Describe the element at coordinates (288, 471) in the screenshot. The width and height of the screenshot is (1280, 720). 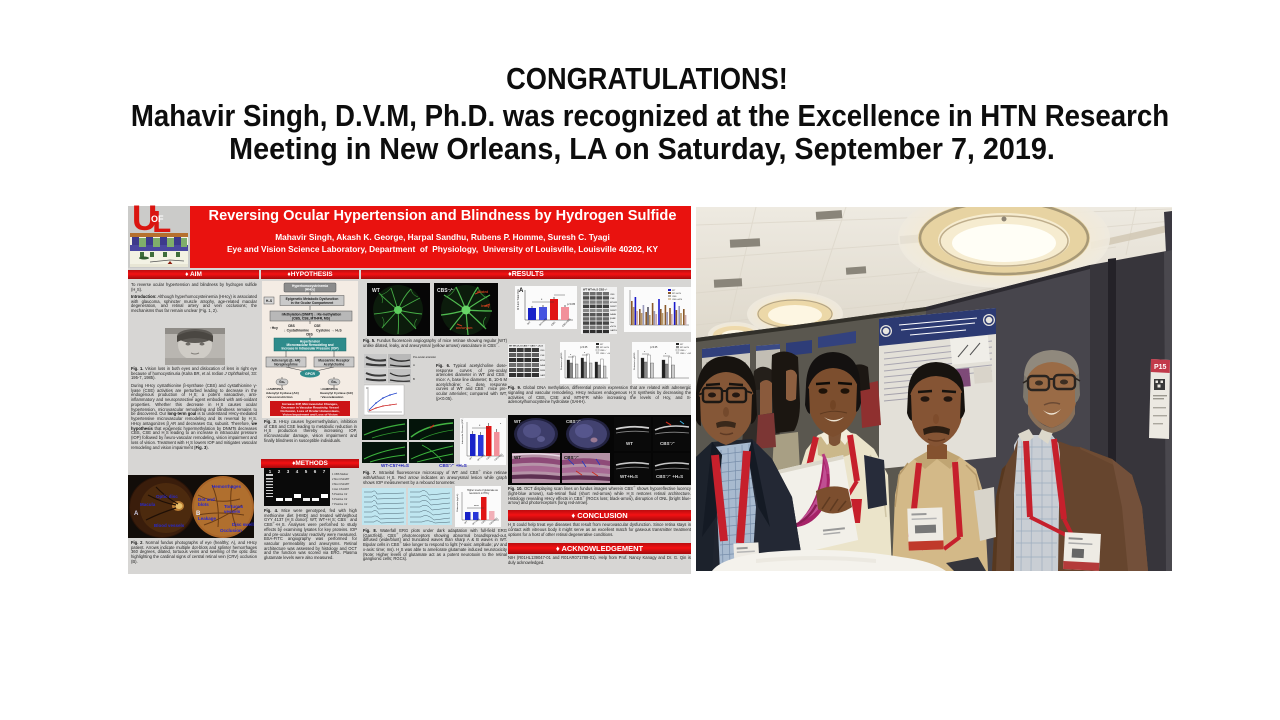
I see `svg-text: 3` at that location.